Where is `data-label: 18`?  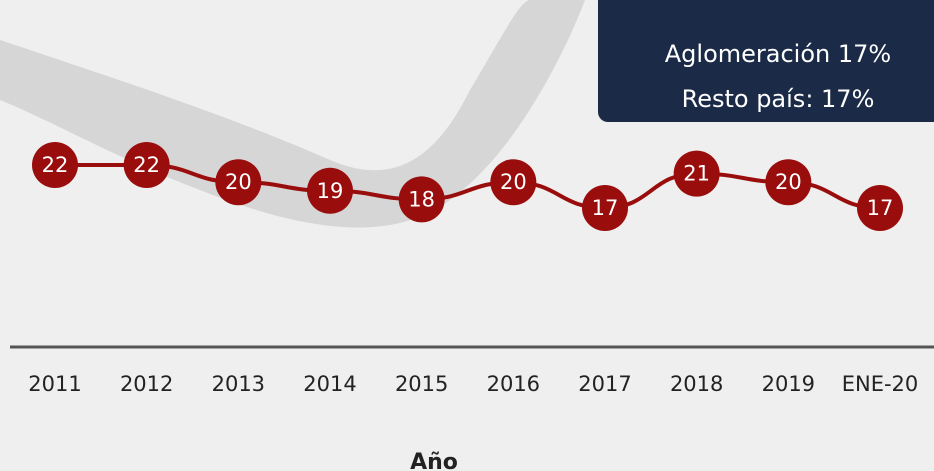
data-label: 18 is located at coordinates (421, 199).